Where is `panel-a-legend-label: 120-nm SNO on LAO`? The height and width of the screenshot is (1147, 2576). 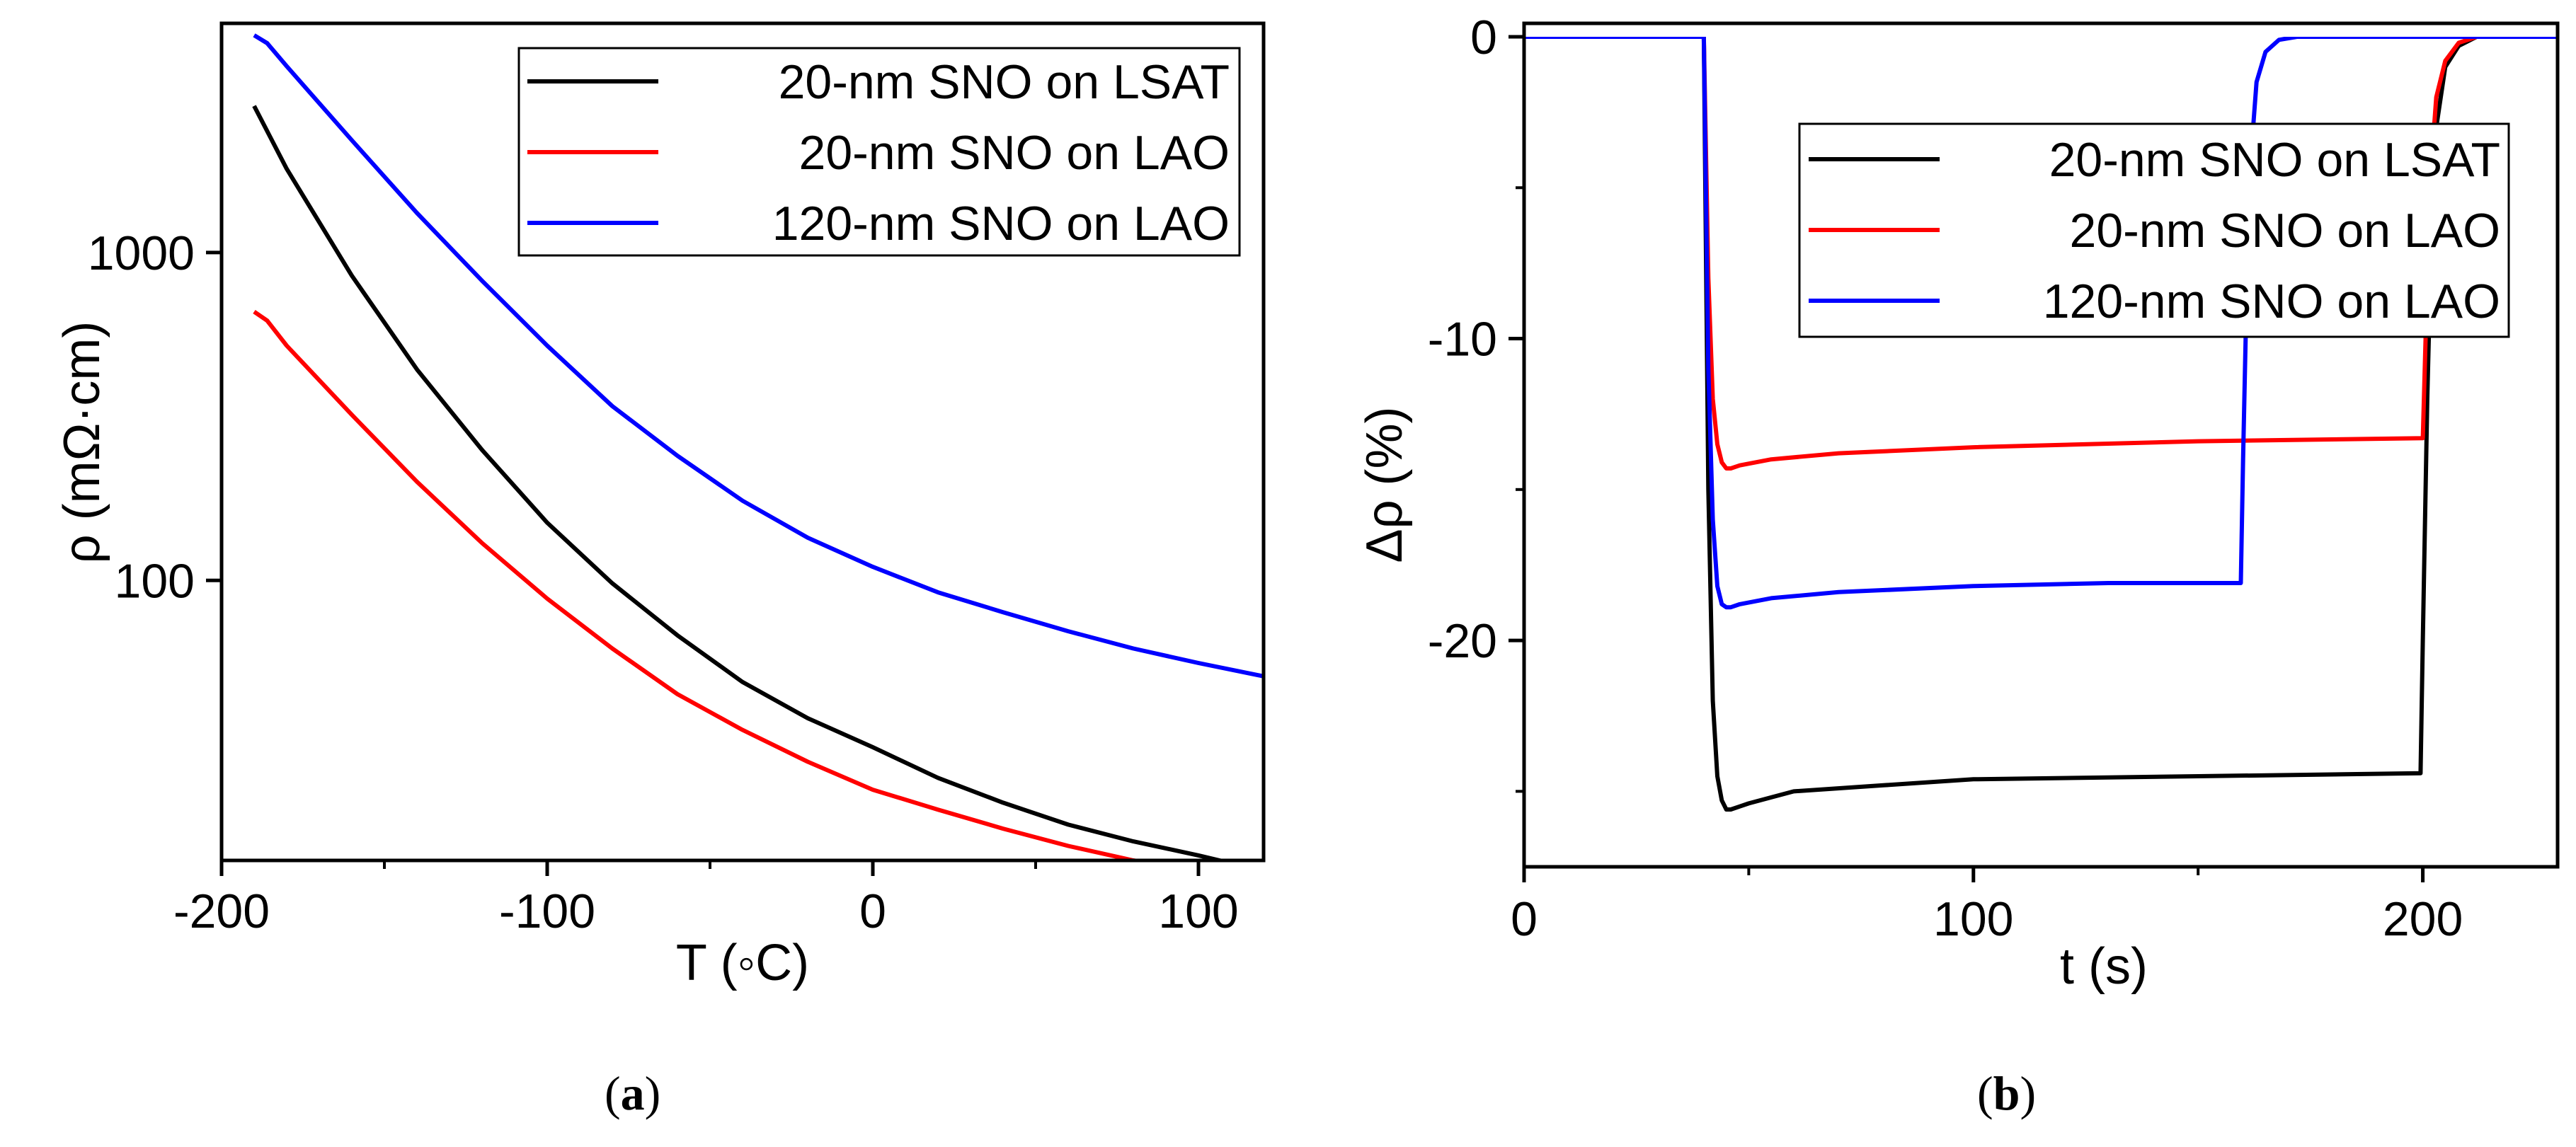 panel-a-legend-label: 120-nm SNO on LAO is located at coordinates (1001, 223).